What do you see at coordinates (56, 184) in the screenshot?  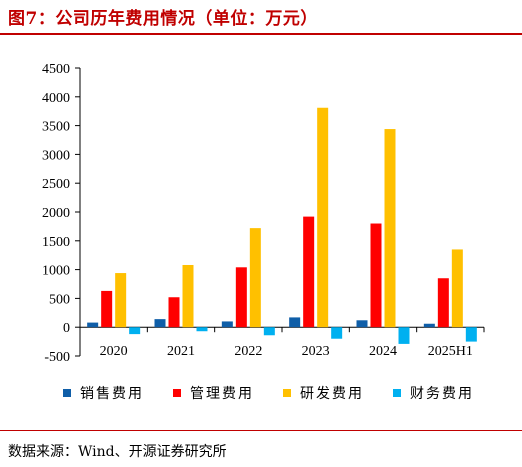 I see `y-tick-label: 2500` at bounding box center [56, 184].